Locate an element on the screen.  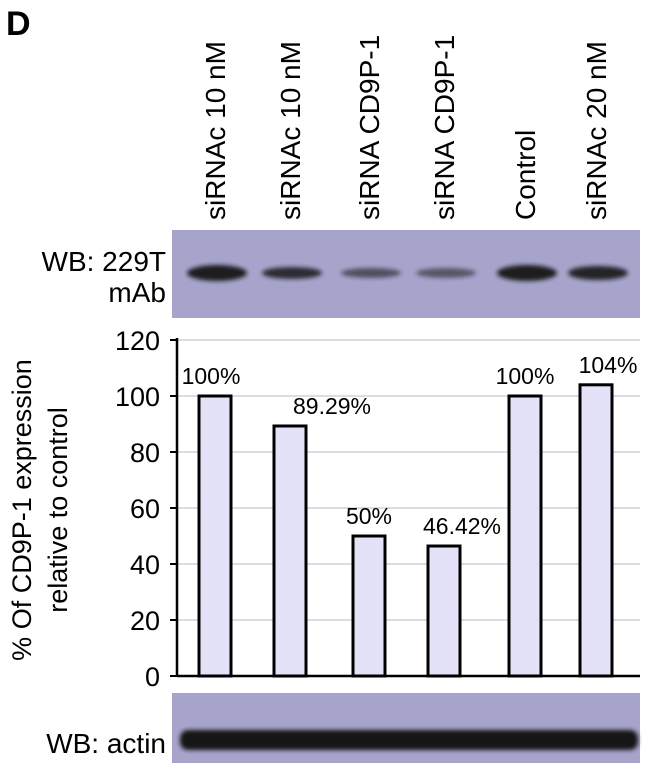
y-tick-label: 20 is located at coordinates (145, 621).